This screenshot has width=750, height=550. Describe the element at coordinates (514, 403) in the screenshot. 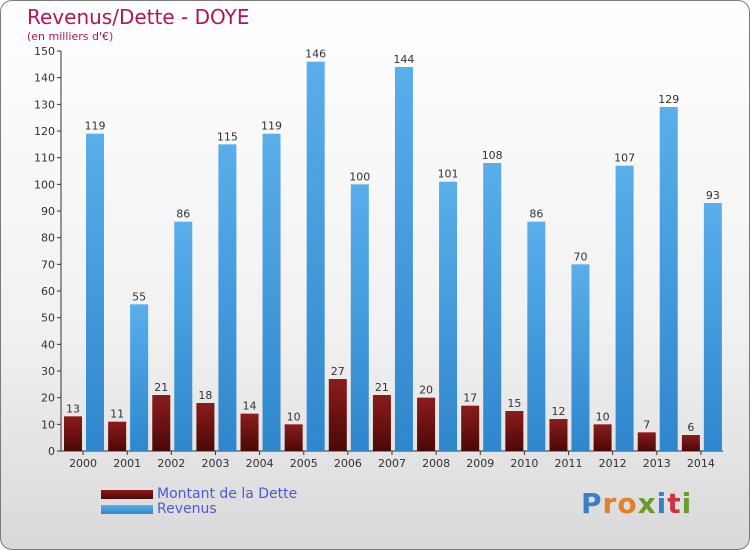

I see `bar-dette-label: 15` at that location.